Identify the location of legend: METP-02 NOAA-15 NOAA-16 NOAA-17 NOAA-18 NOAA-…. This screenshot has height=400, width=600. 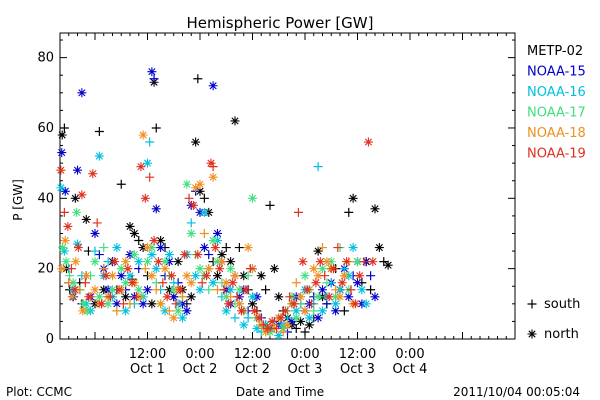
(556, 193).